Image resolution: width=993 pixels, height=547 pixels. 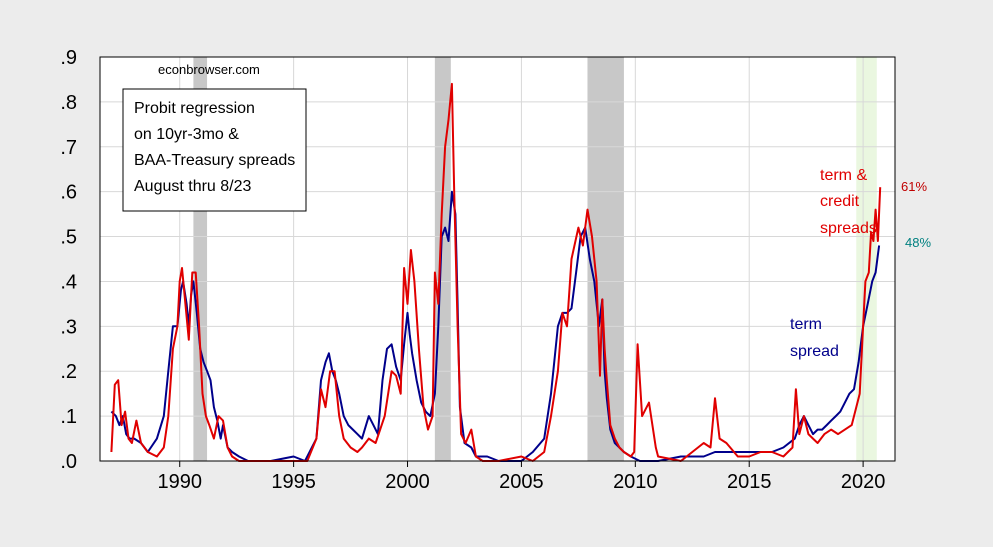 I want to click on term-label-line-2: spread, so click(x=814, y=351).